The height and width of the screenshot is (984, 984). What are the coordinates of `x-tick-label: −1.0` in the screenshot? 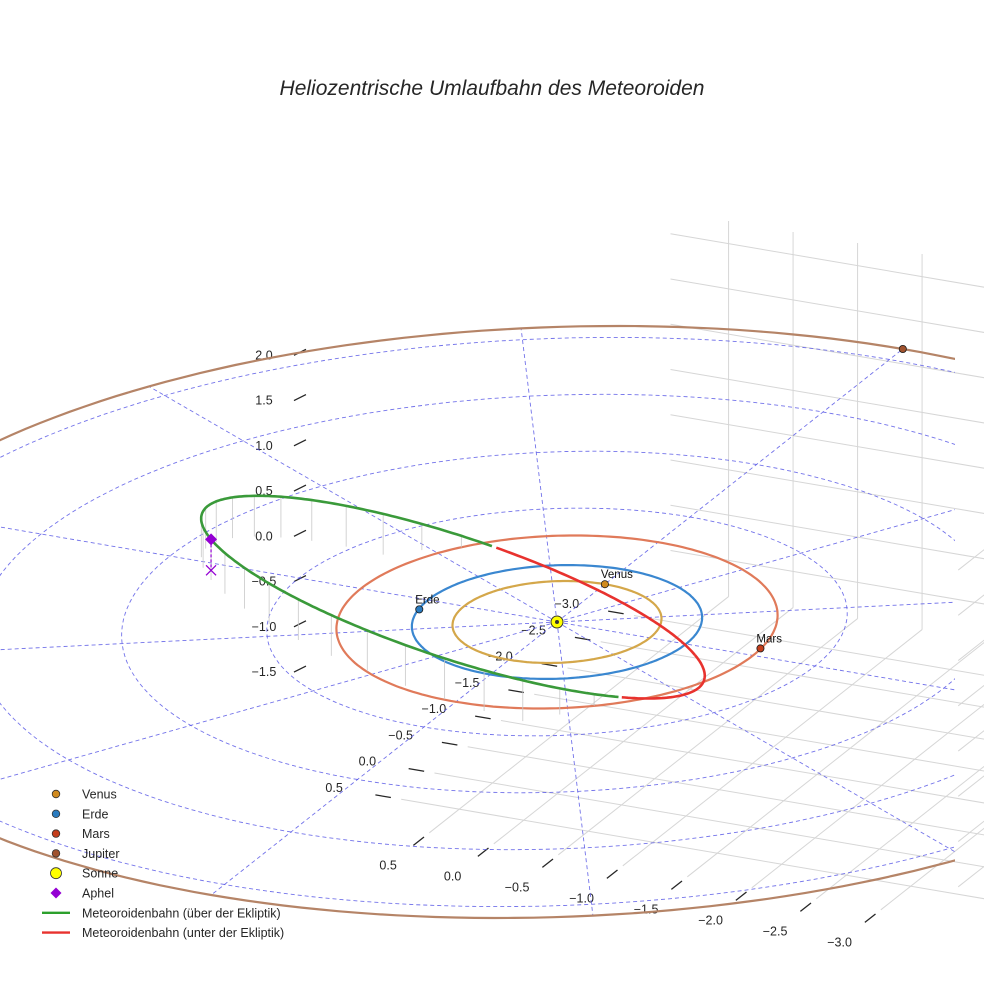 It's located at (434, 709).